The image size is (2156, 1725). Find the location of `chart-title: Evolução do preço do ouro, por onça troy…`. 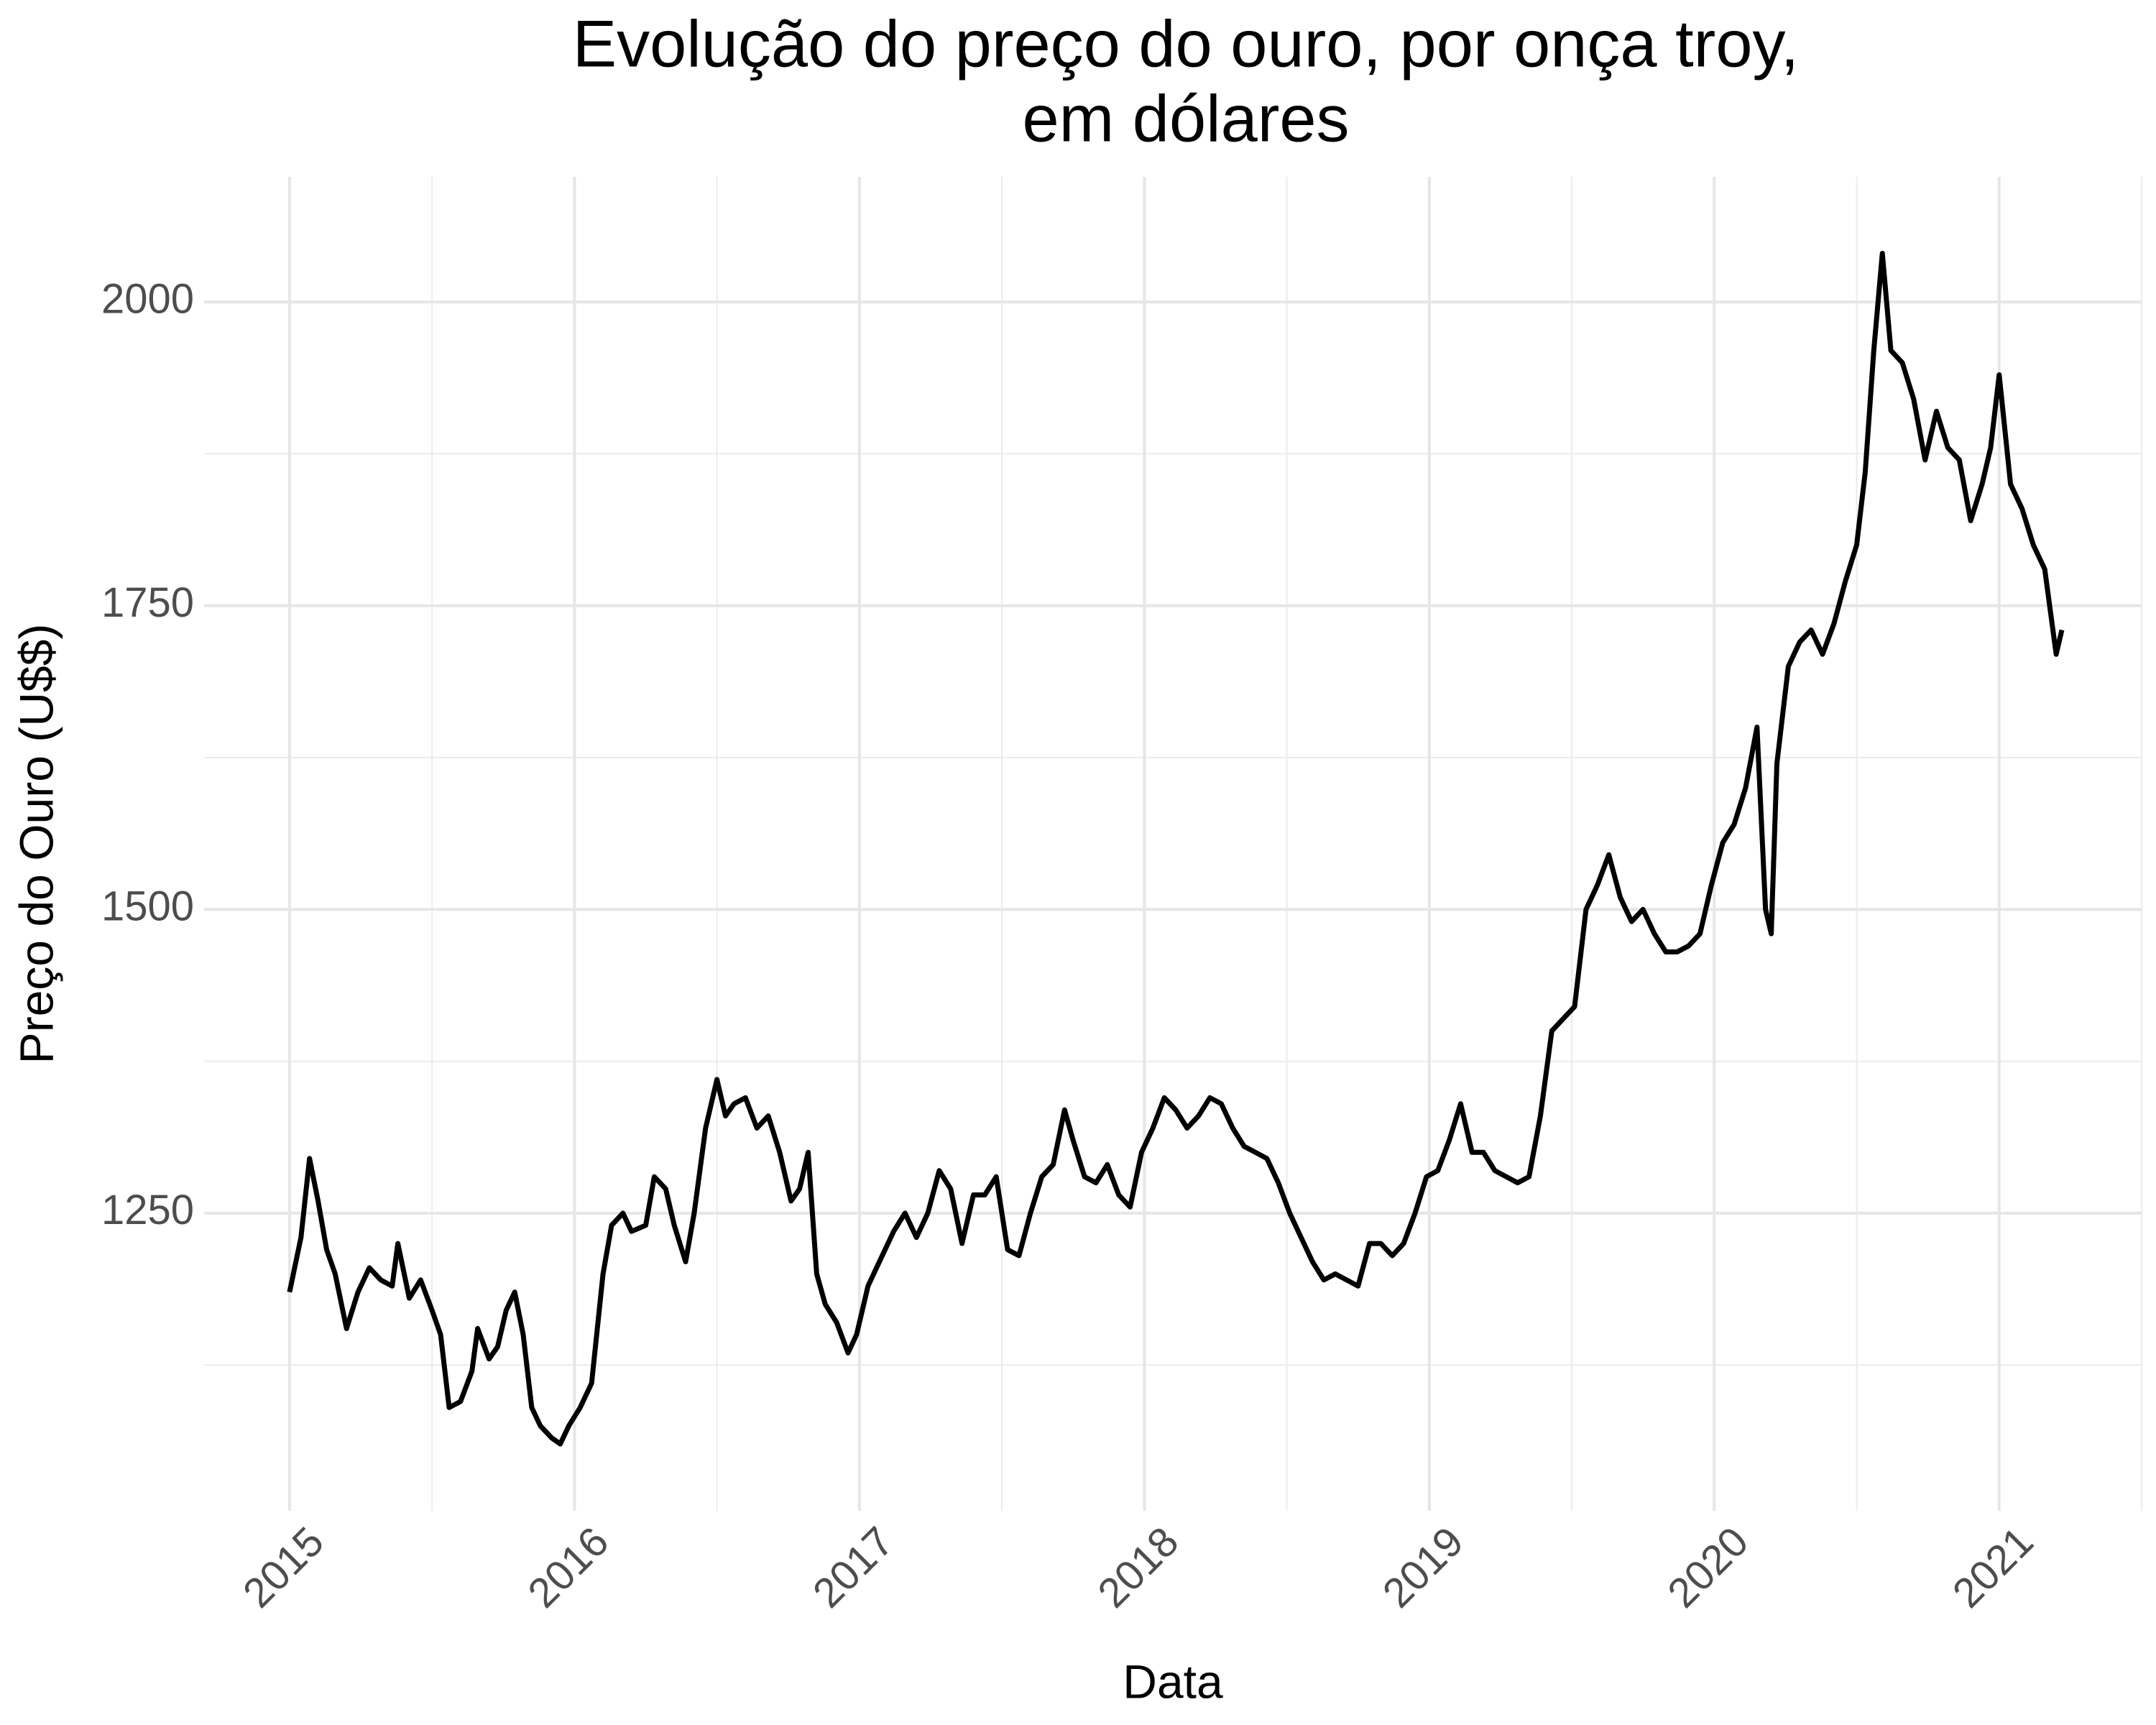

chart-title: Evolução do preço do ouro, por onça troy… is located at coordinates (1186, 43).